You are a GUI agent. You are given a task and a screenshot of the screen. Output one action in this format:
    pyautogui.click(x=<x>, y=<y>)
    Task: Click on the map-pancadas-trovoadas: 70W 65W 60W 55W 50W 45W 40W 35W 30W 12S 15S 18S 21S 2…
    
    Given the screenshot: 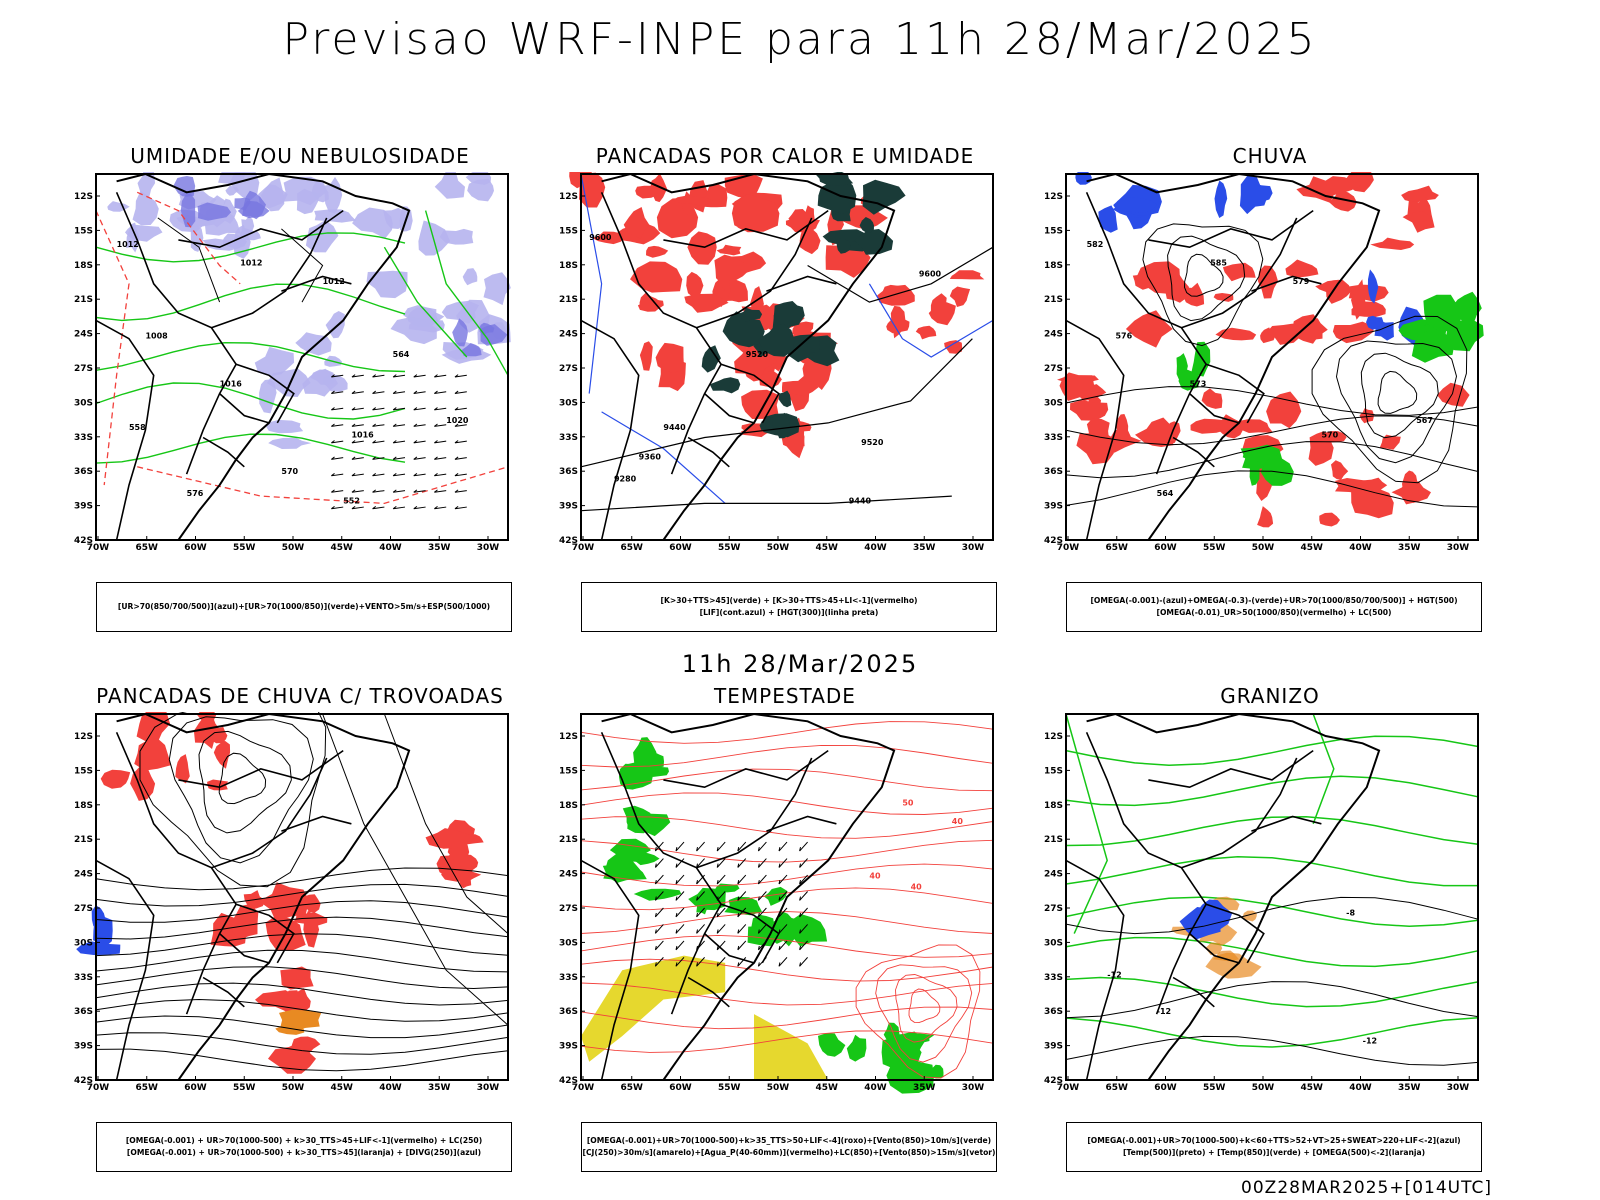 What is the action you would take?
    pyautogui.click(x=291, y=902)
    